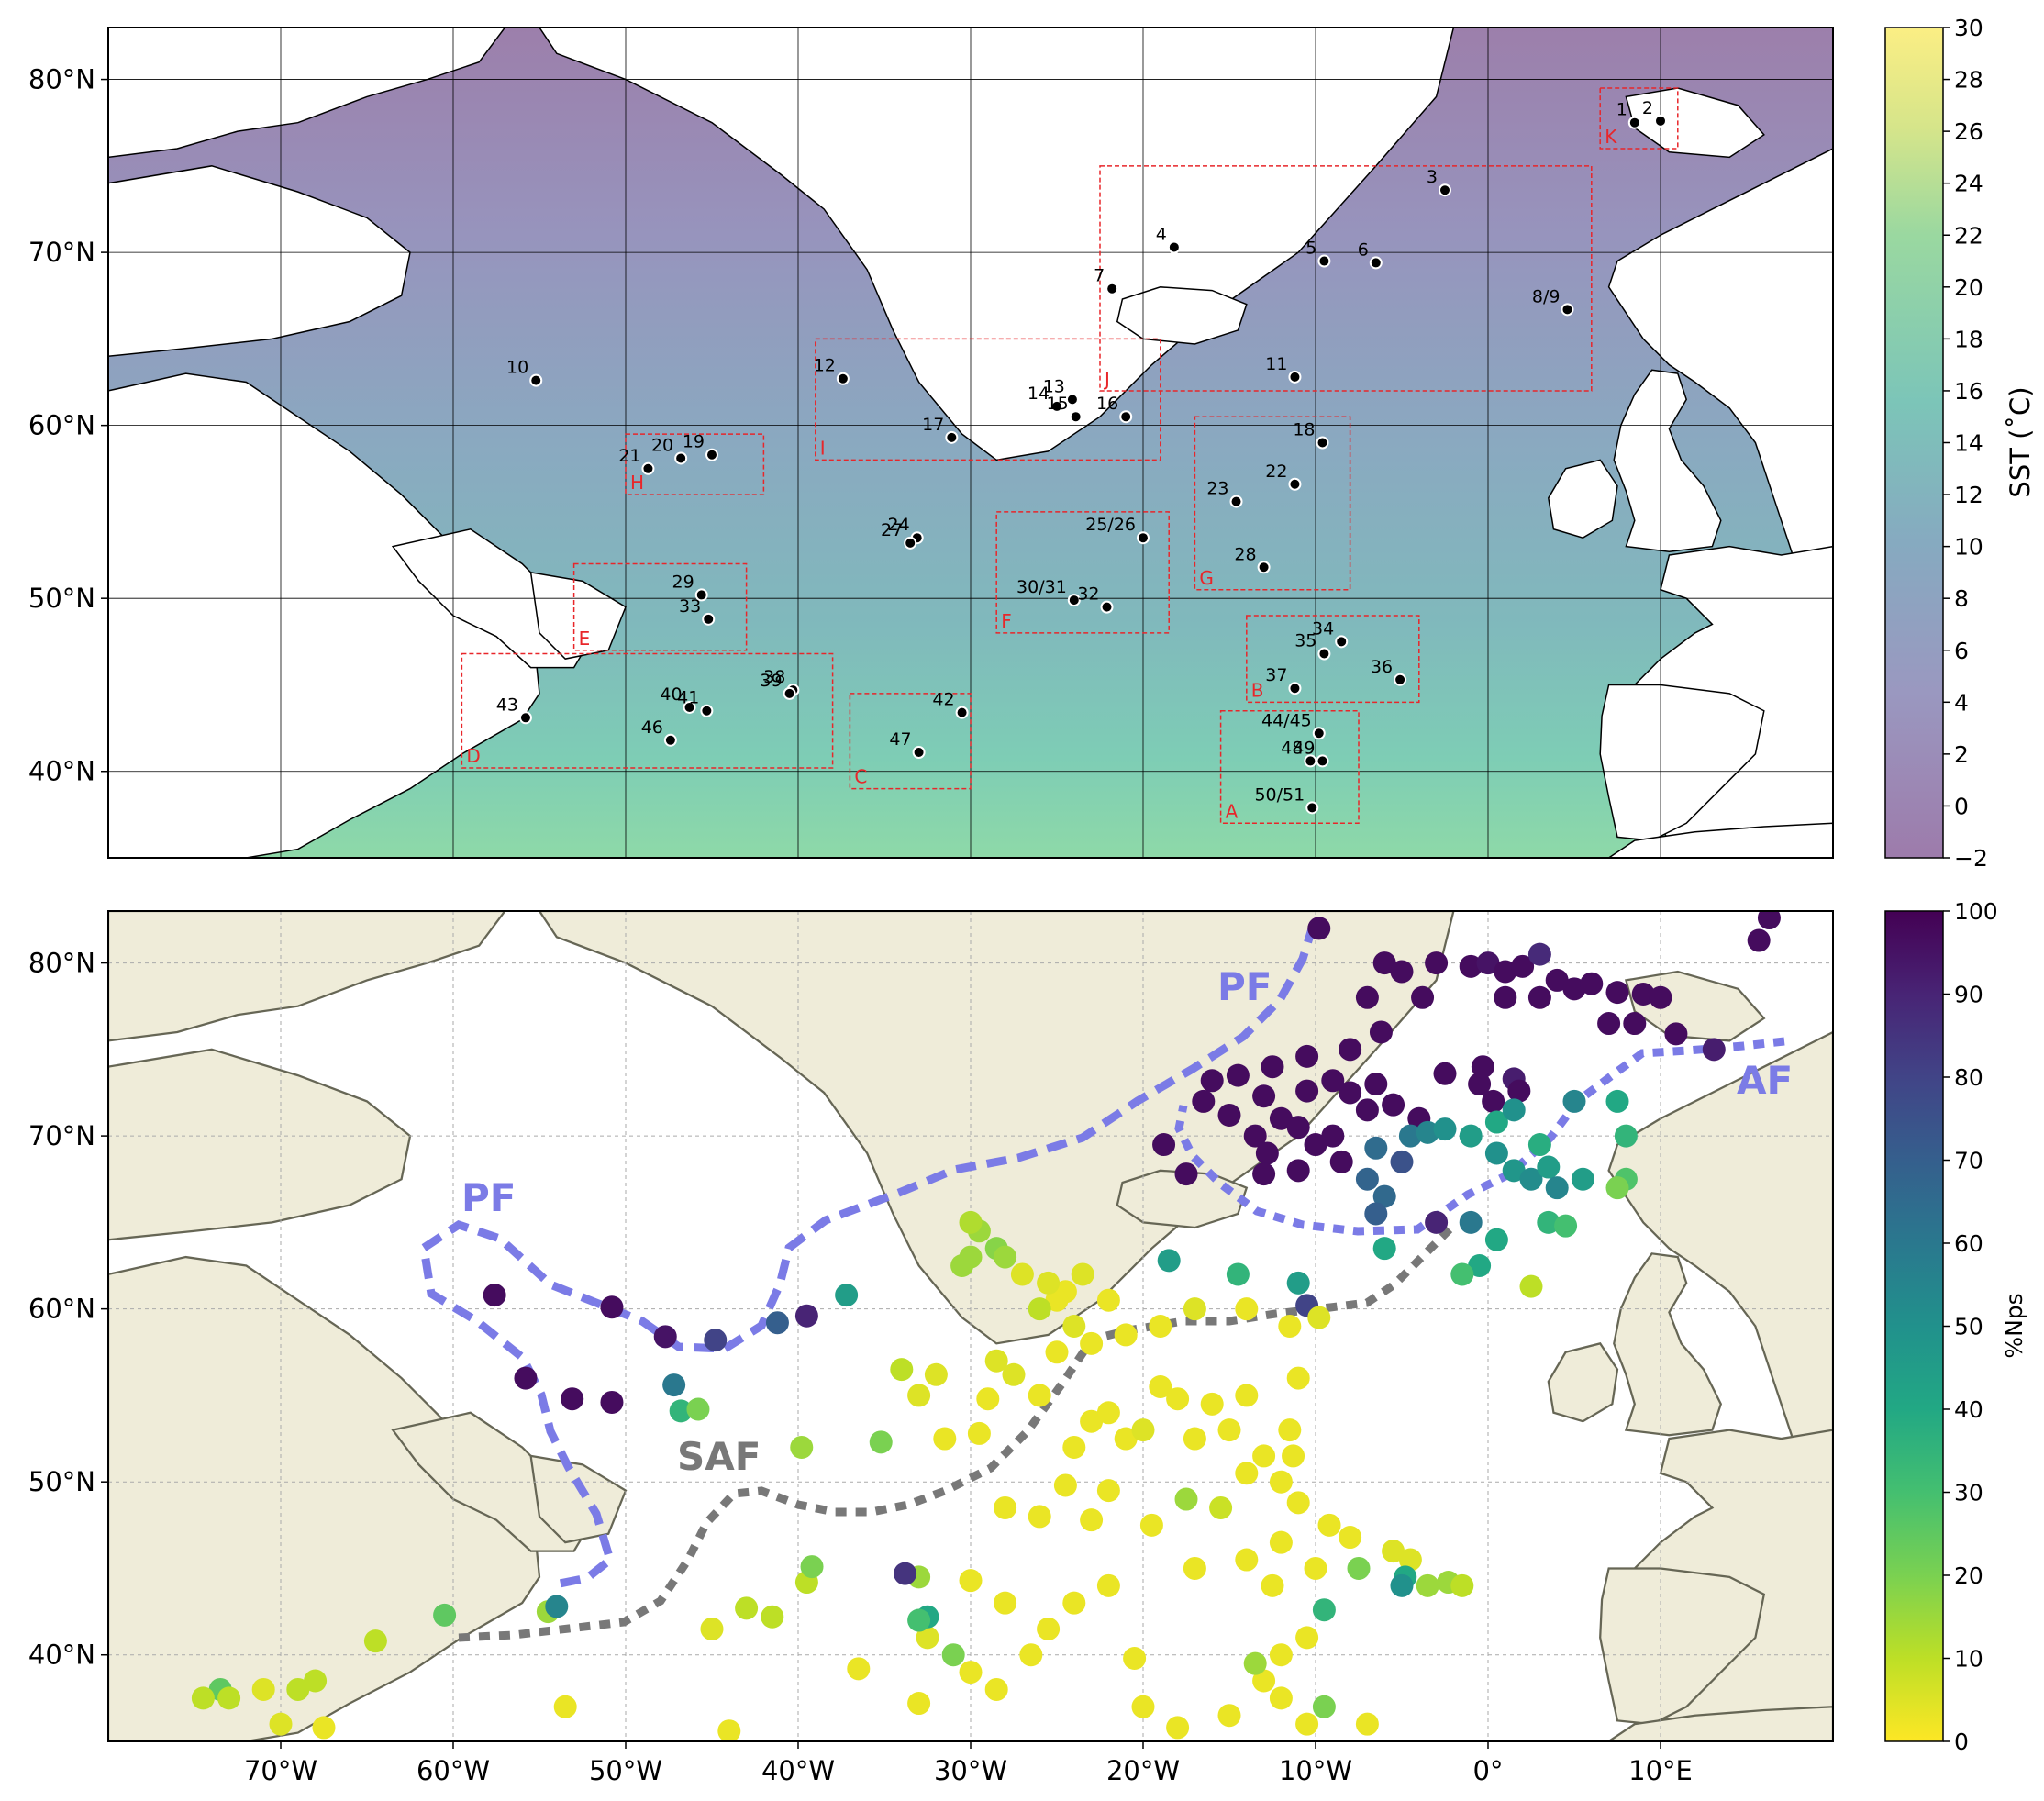 This screenshot has width=2044, height=1801. I want to click on cbar-tick-label: 18, so click(1969, 339).